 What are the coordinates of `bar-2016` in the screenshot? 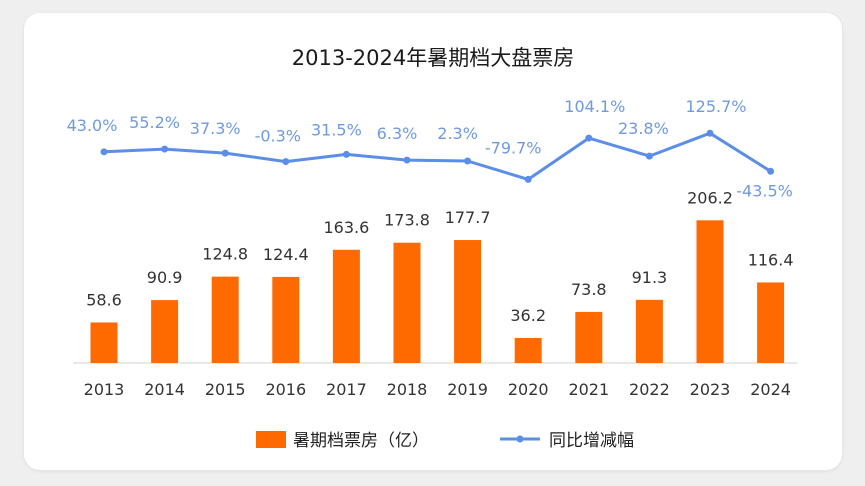 It's located at (286, 319).